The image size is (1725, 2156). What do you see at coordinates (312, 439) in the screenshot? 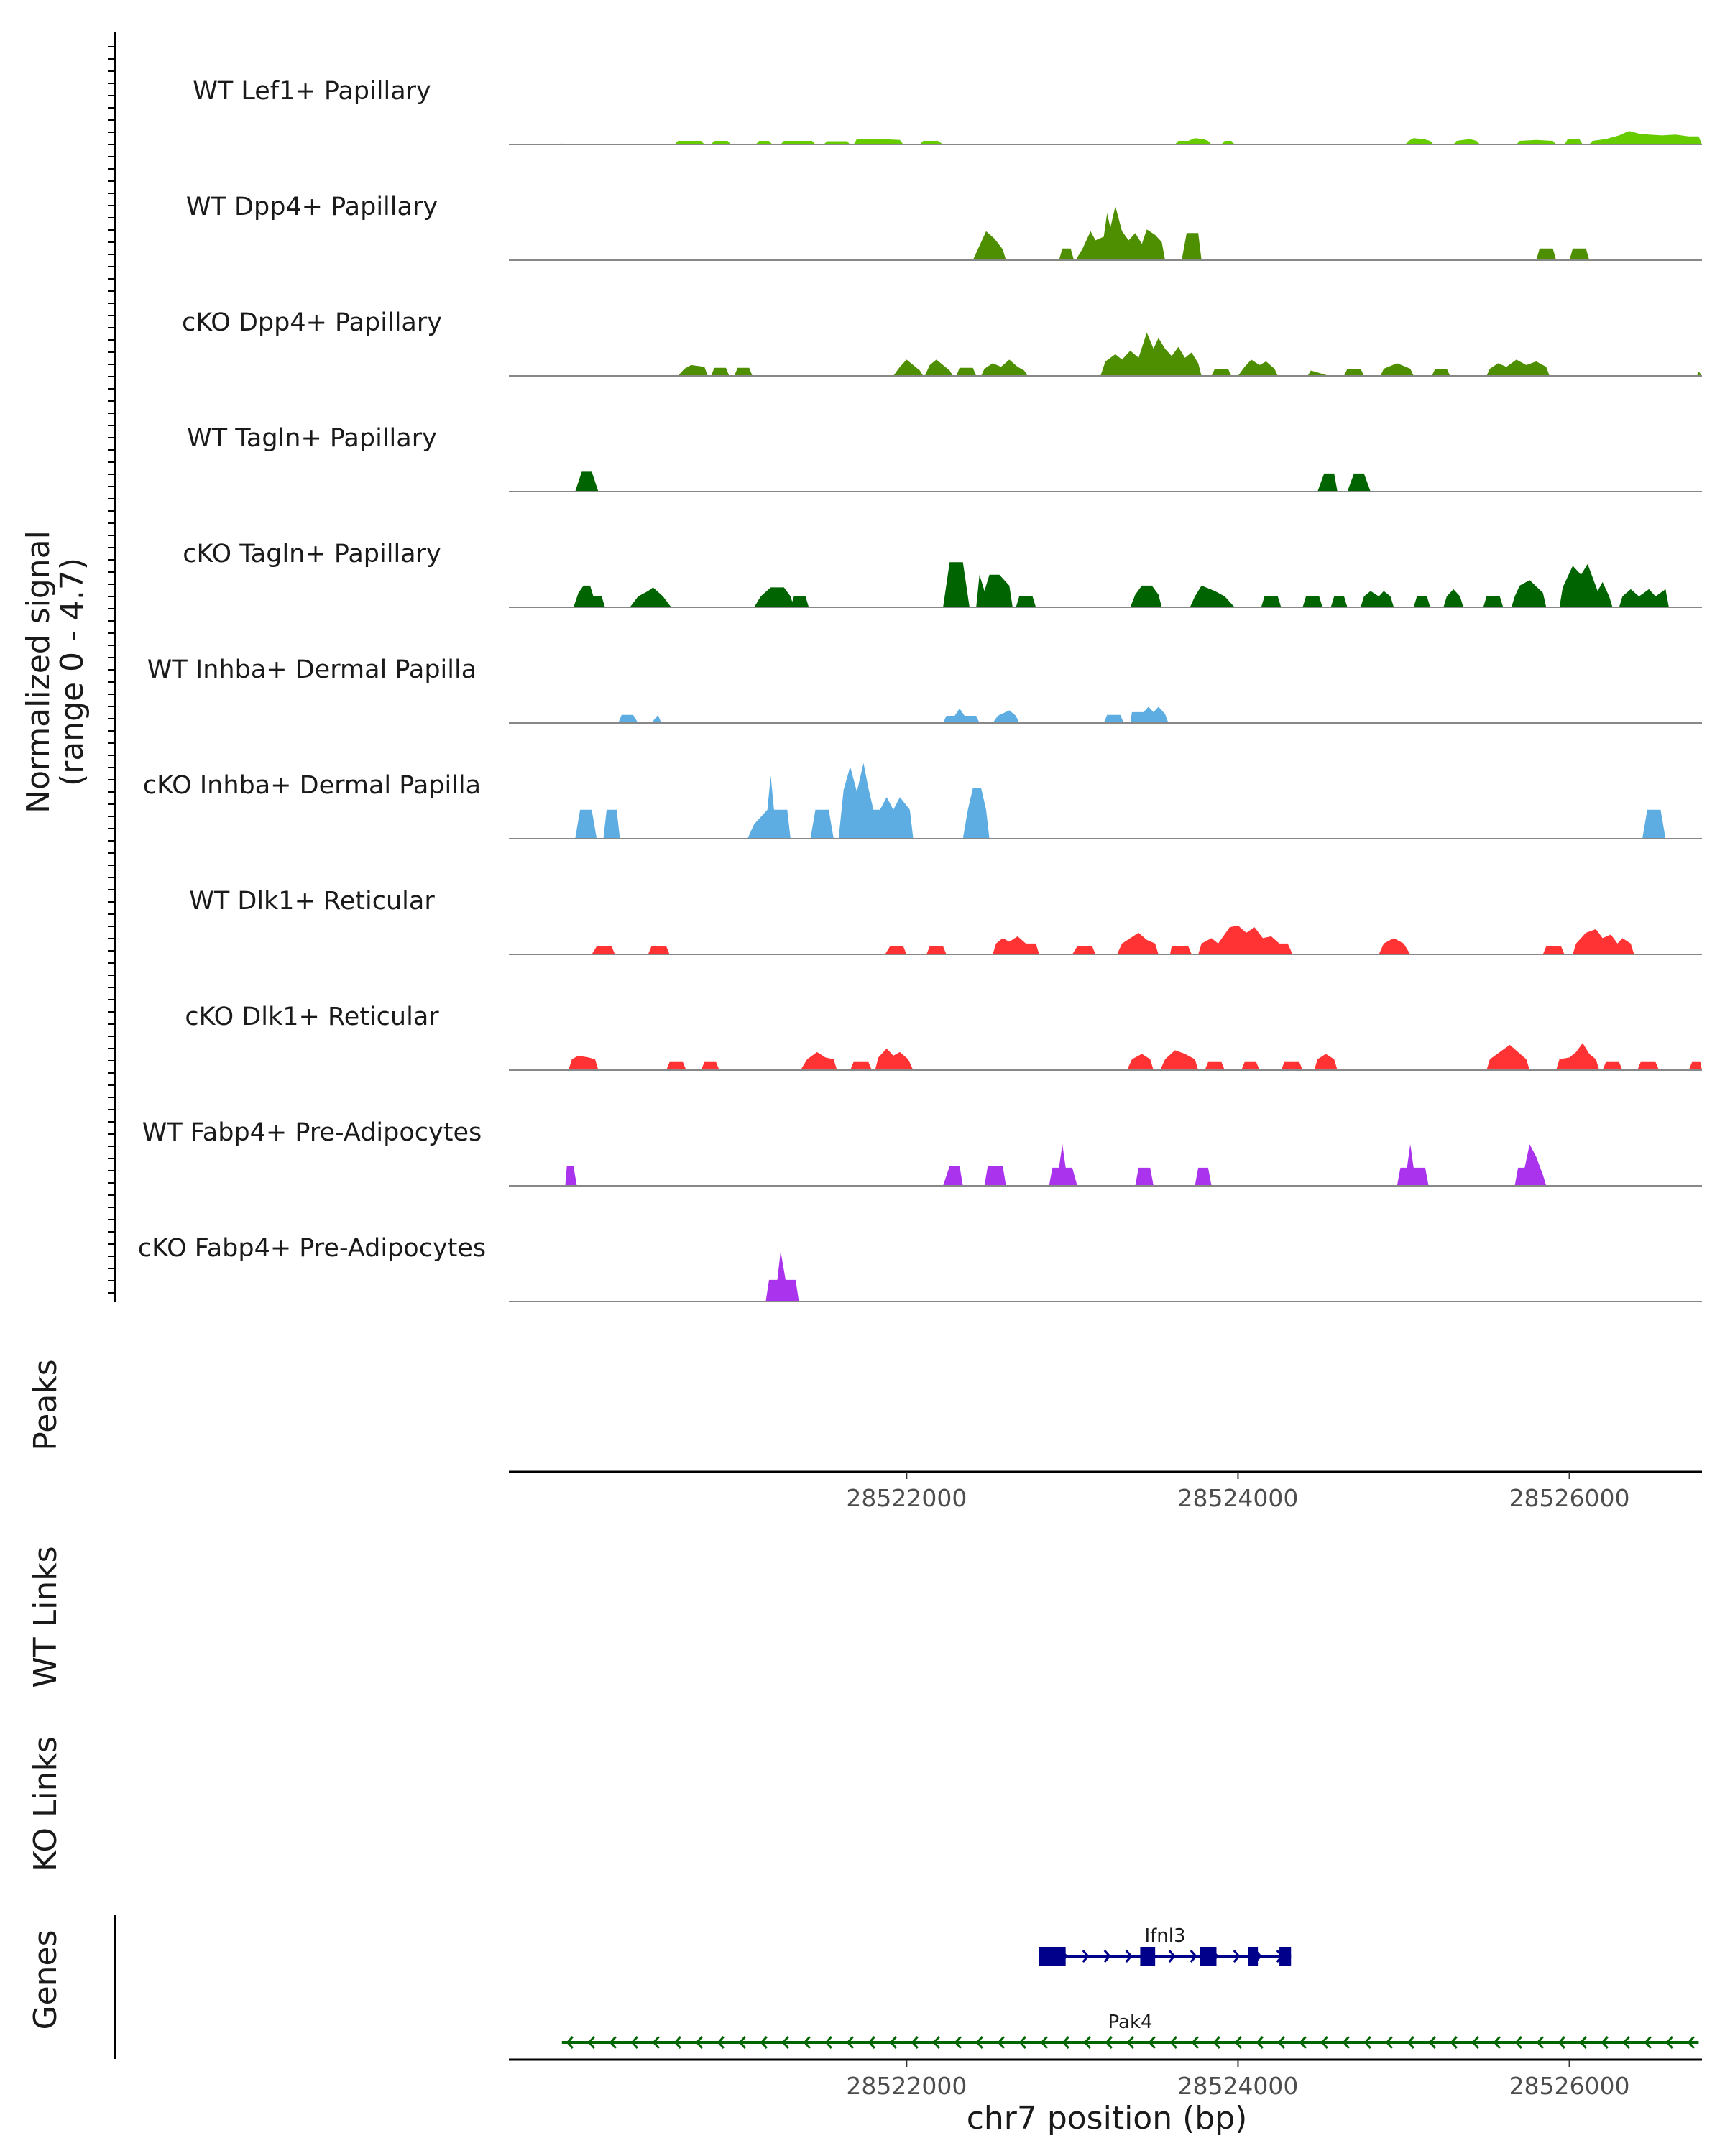
I see `track-label: WT Tagln+ Papillary` at bounding box center [312, 439].